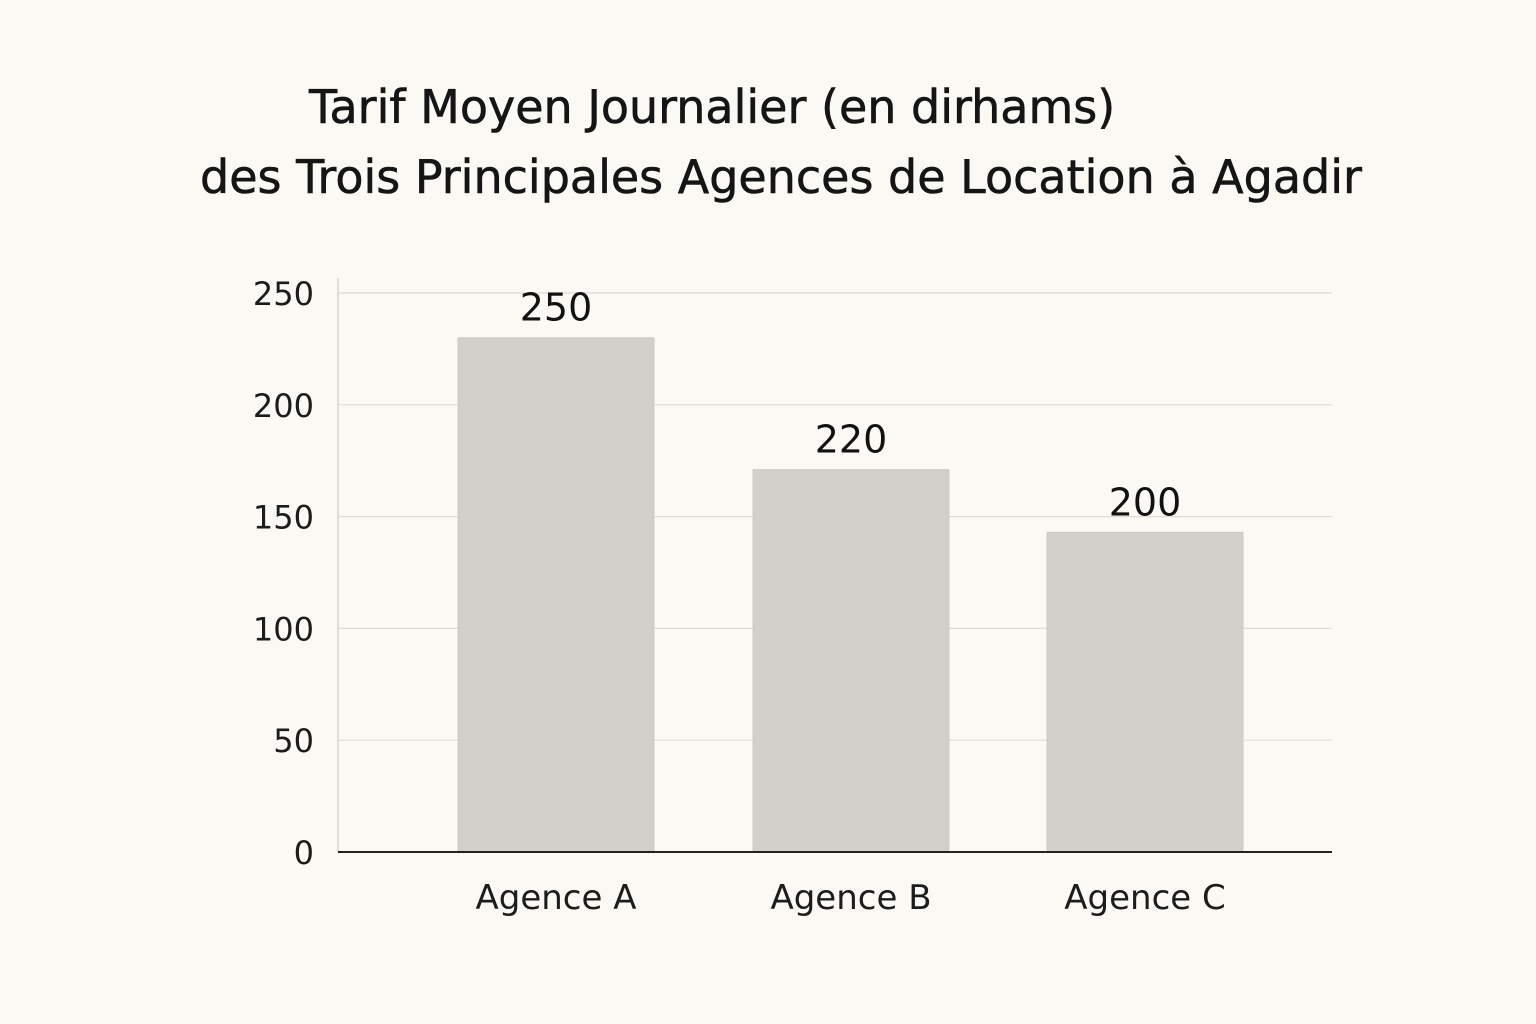 This screenshot has height=1024, width=1536. I want to click on y-tick-label-150: 150, so click(283, 518).